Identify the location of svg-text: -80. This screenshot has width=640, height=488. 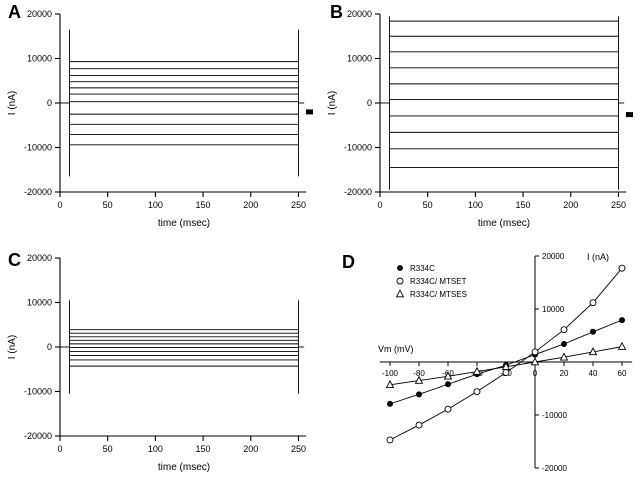
(419, 373).